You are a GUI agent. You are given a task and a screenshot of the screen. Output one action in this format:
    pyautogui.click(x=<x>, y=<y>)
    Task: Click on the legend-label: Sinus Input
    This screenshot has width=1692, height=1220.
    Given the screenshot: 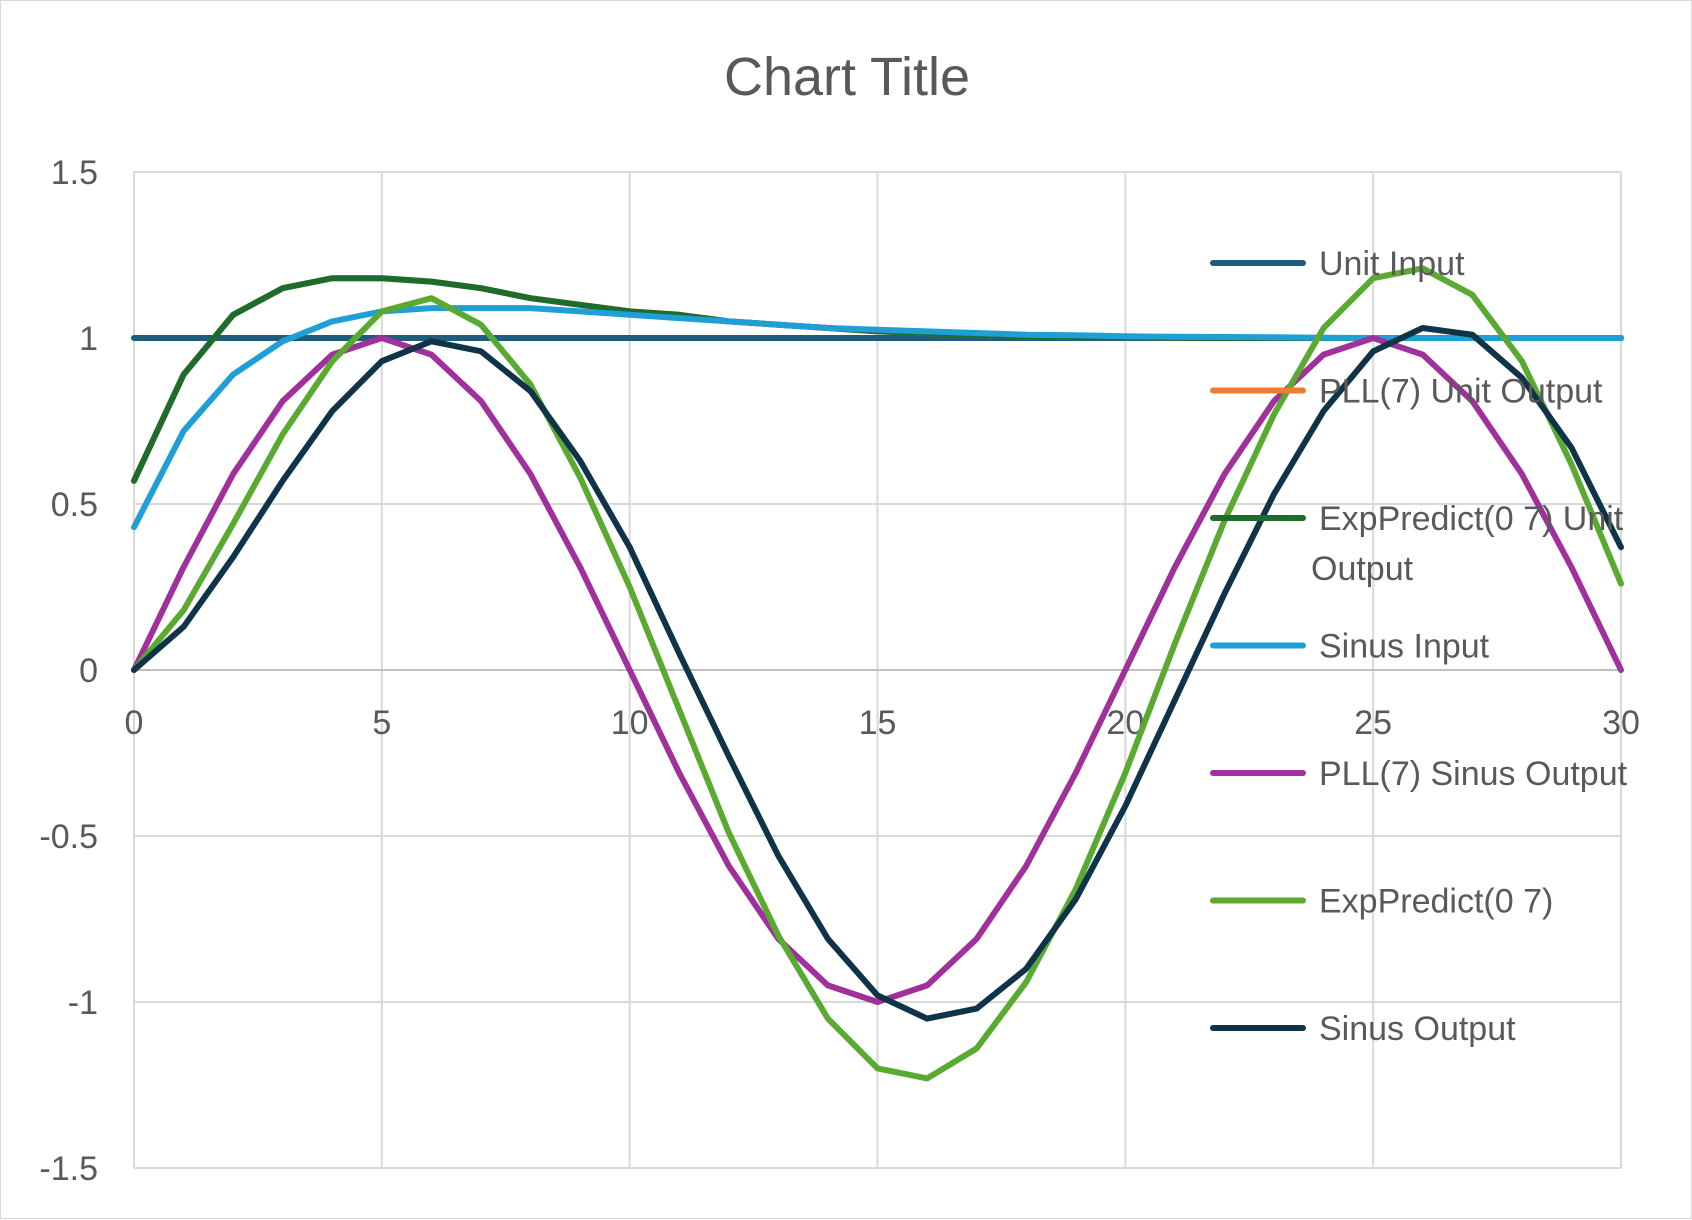 What is the action you would take?
    pyautogui.click(x=1404, y=647)
    